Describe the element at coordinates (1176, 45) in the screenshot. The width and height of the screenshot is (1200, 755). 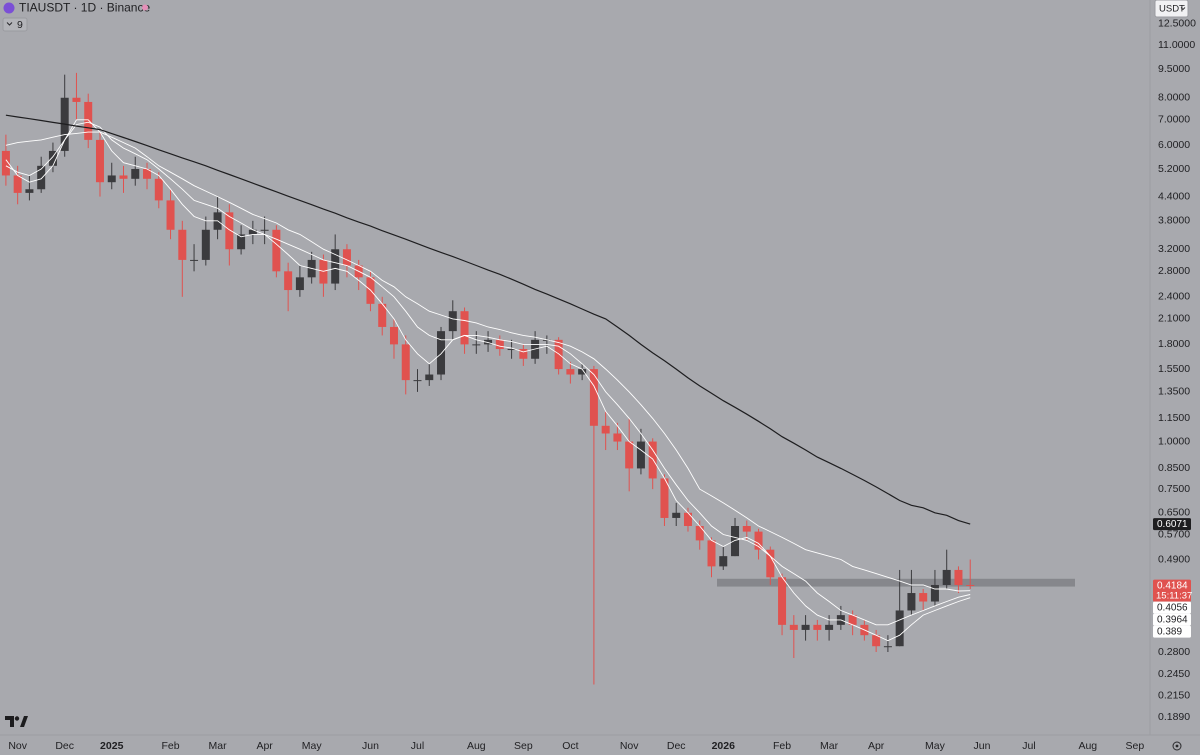
I see `y-tick-label: 11.0000` at that location.